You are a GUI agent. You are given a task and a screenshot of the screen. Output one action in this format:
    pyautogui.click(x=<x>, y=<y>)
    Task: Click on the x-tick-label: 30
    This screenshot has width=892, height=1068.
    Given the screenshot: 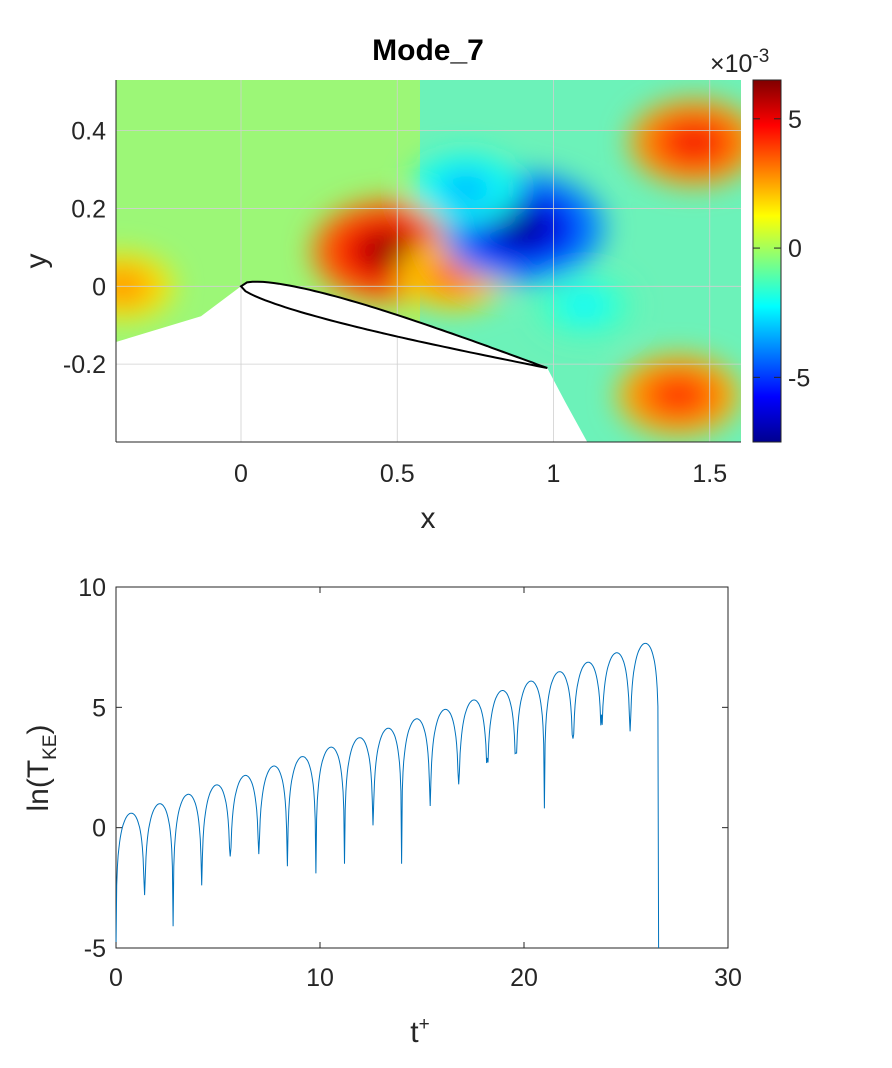 What is the action you would take?
    pyautogui.click(x=728, y=978)
    